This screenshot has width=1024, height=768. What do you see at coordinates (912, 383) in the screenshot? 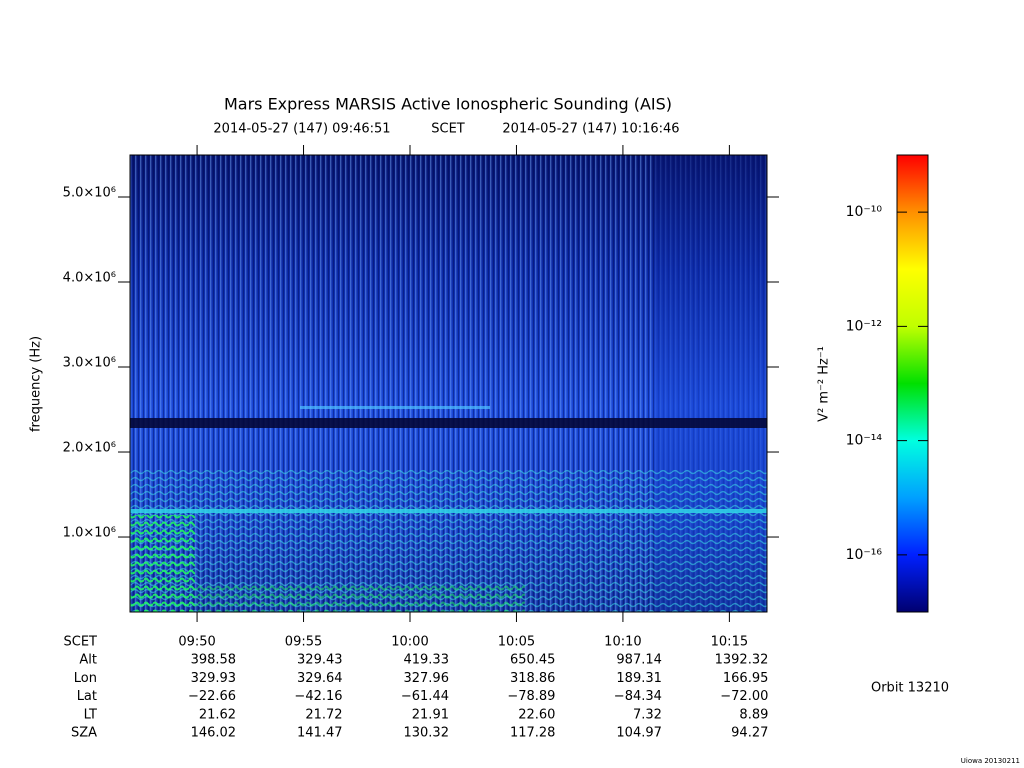
I see `colorbar` at bounding box center [912, 383].